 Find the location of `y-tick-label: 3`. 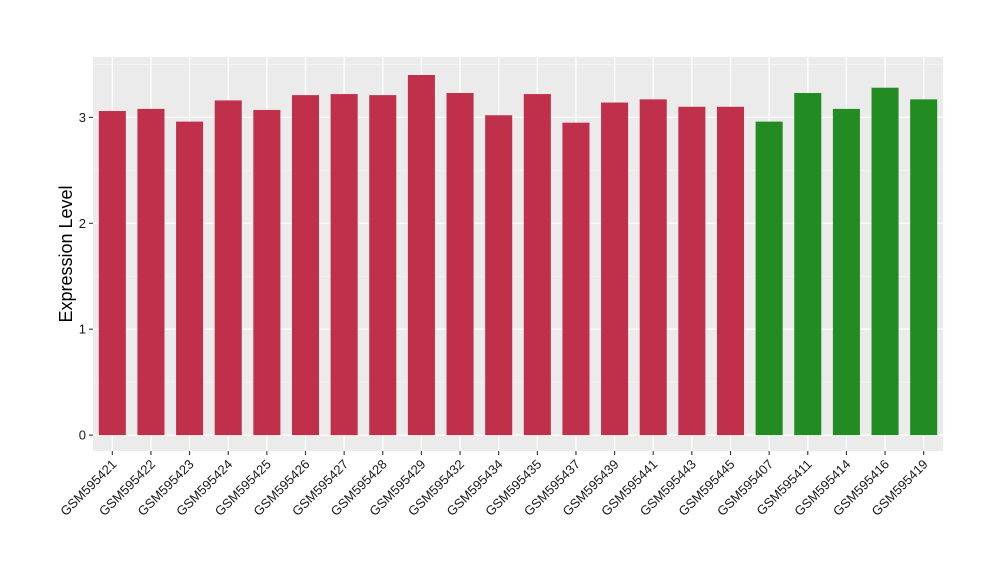

y-tick-label: 3 is located at coordinates (82, 117).